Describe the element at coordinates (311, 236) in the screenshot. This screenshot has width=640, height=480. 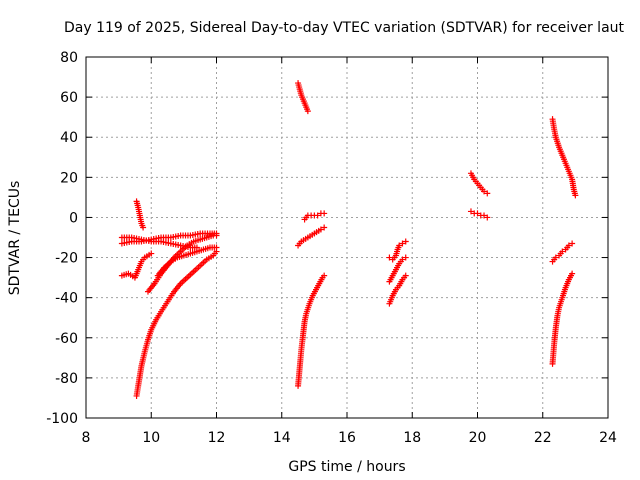
I see `series-arc10` at that location.